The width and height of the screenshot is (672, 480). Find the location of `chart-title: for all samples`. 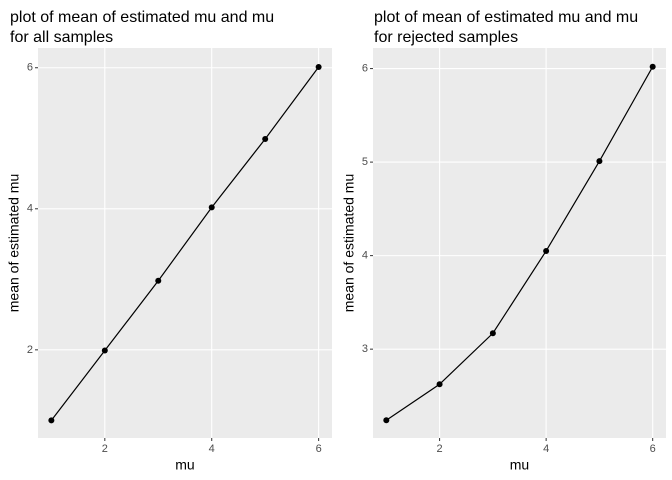

chart-title: for all samples is located at coordinates (61, 37).